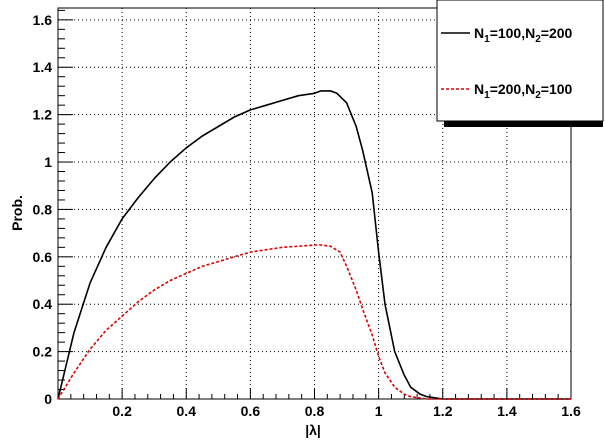 This screenshot has height=441, width=605. What do you see at coordinates (507, 411) in the screenshot?
I see `x-tick-label: 1.4` at bounding box center [507, 411].